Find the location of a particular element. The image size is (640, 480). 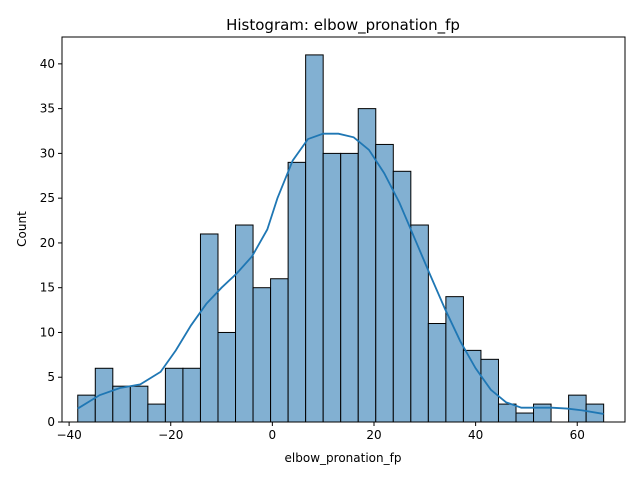

y-axis-label: Count is located at coordinates (22, 229).